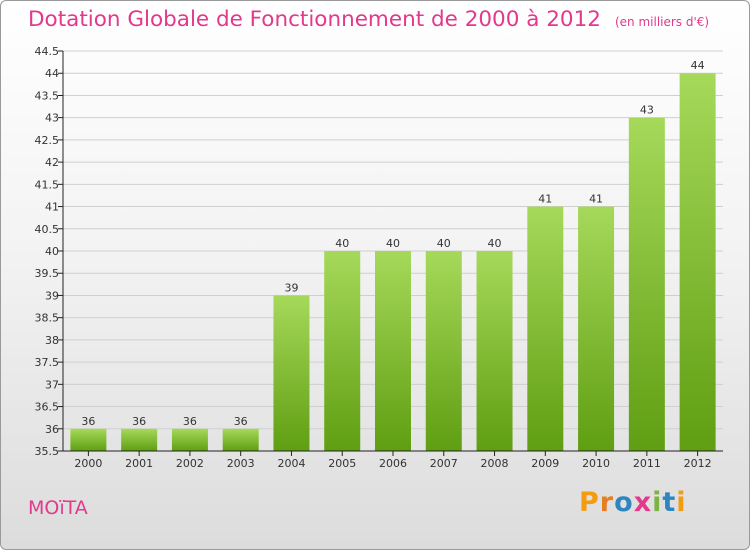  What do you see at coordinates (291, 463) in the screenshot?
I see `x-tick-label: 2004` at bounding box center [291, 463].